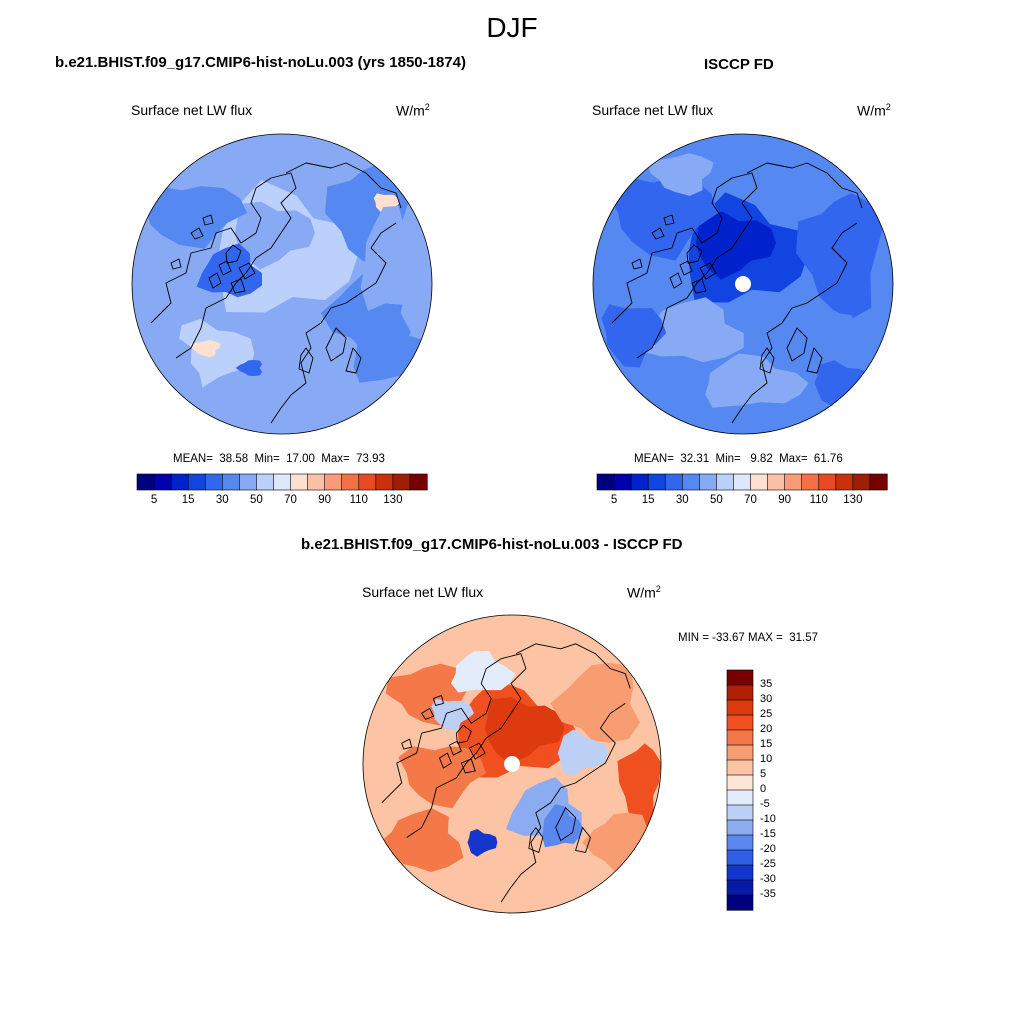  Describe the element at coordinates (739, 64) in the screenshot. I see `panel-obs-title: ISCCP FD` at that location.